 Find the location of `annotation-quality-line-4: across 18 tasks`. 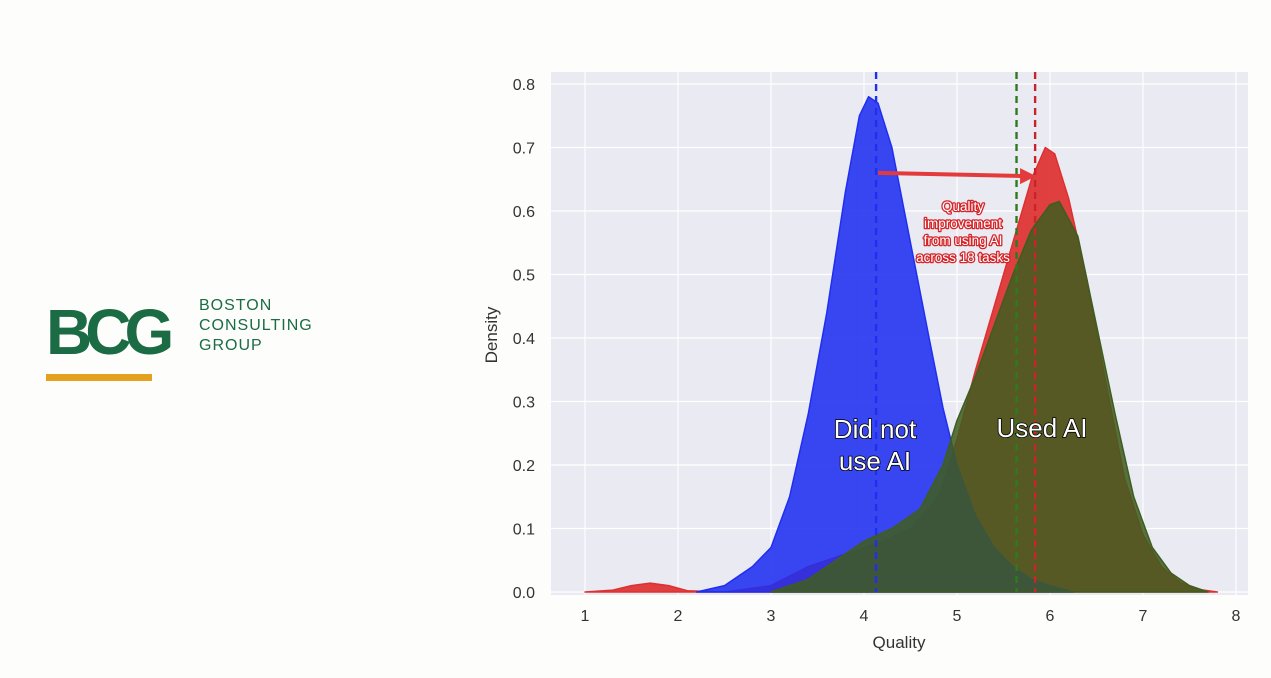

annotation-quality-line-4: across 18 tasks is located at coordinates (963, 257).